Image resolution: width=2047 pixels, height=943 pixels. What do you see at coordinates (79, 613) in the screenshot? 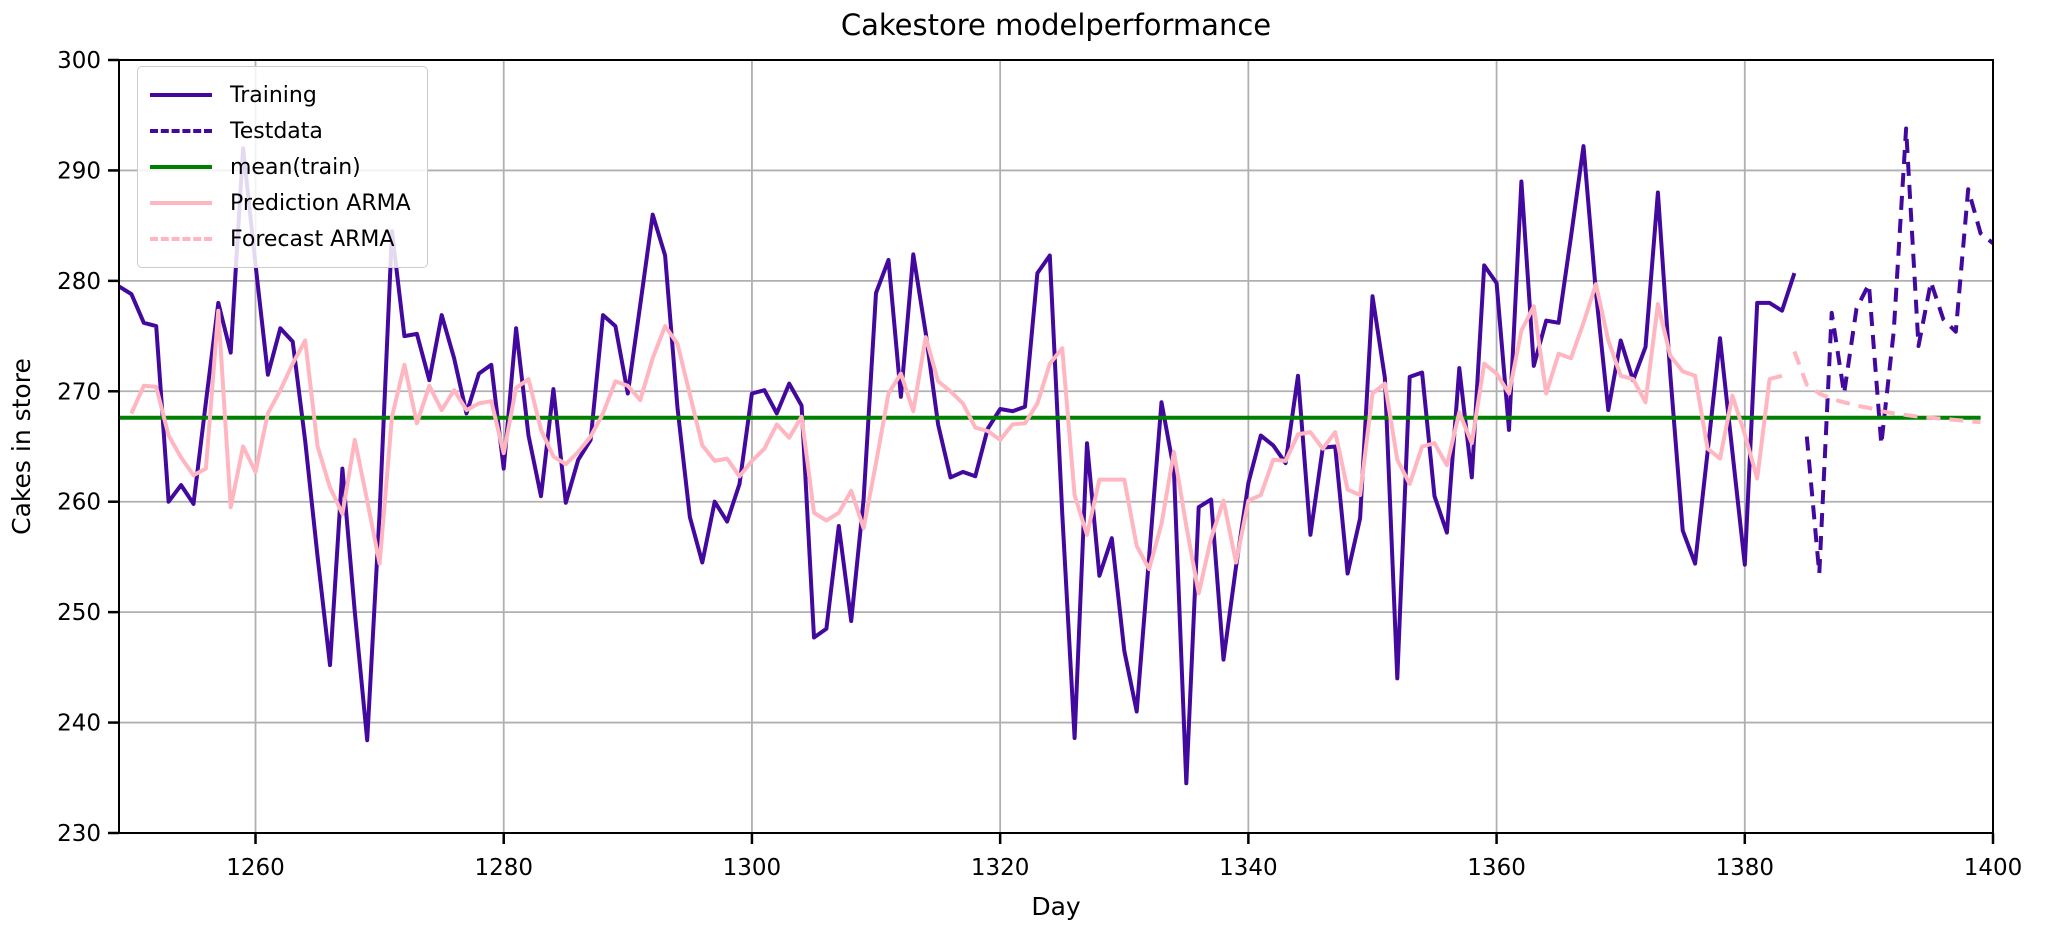
I see `y-tick-label: 250` at bounding box center [79, 613].